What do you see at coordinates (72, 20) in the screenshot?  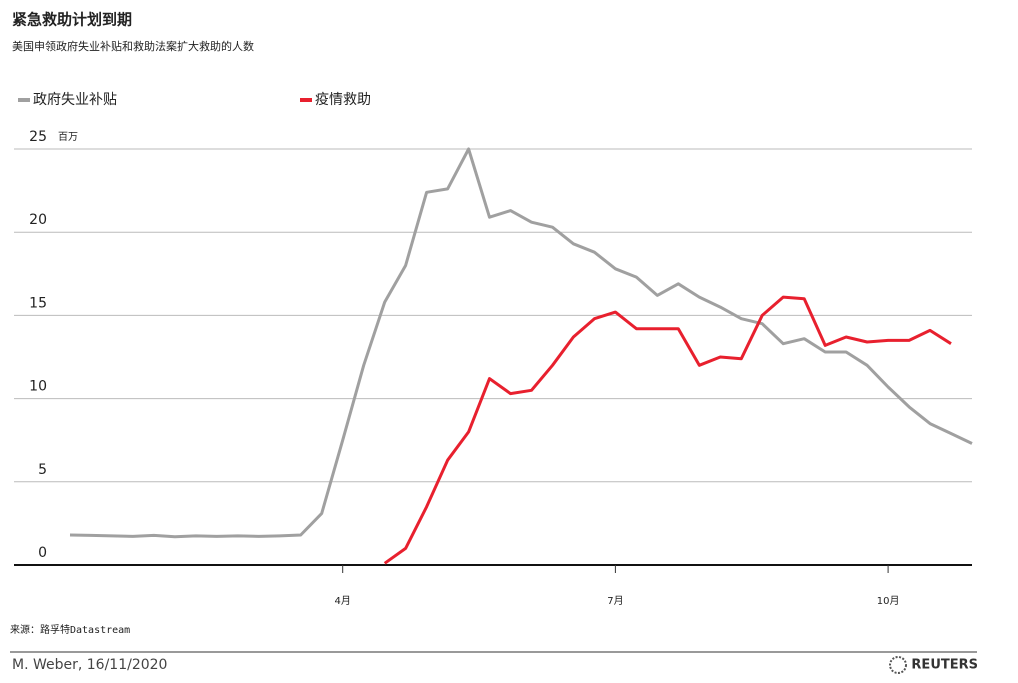 I see `chart-title: 紧急救助计划到期` at bounding box center [72, 20].